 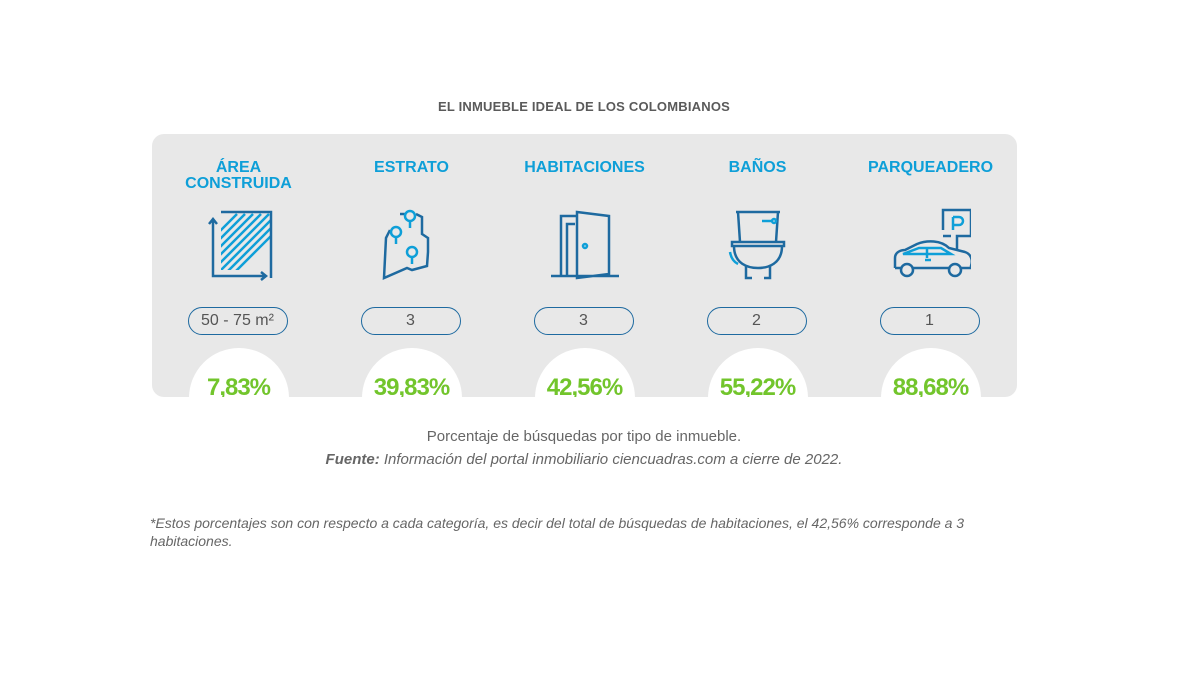 What do you see at coordinates (932, 243) in the screenshot?
I see `car-parking-icon` at bounding box center [932, 243].